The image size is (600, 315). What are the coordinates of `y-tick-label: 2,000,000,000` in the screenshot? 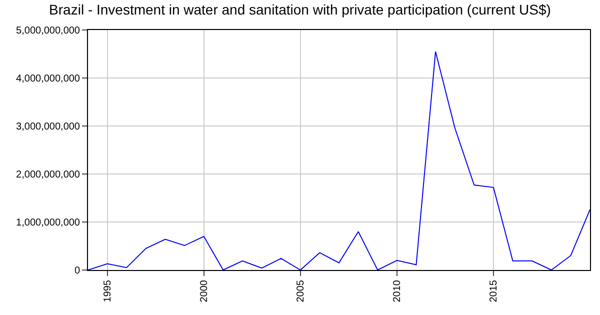 It's located at (48, 175).